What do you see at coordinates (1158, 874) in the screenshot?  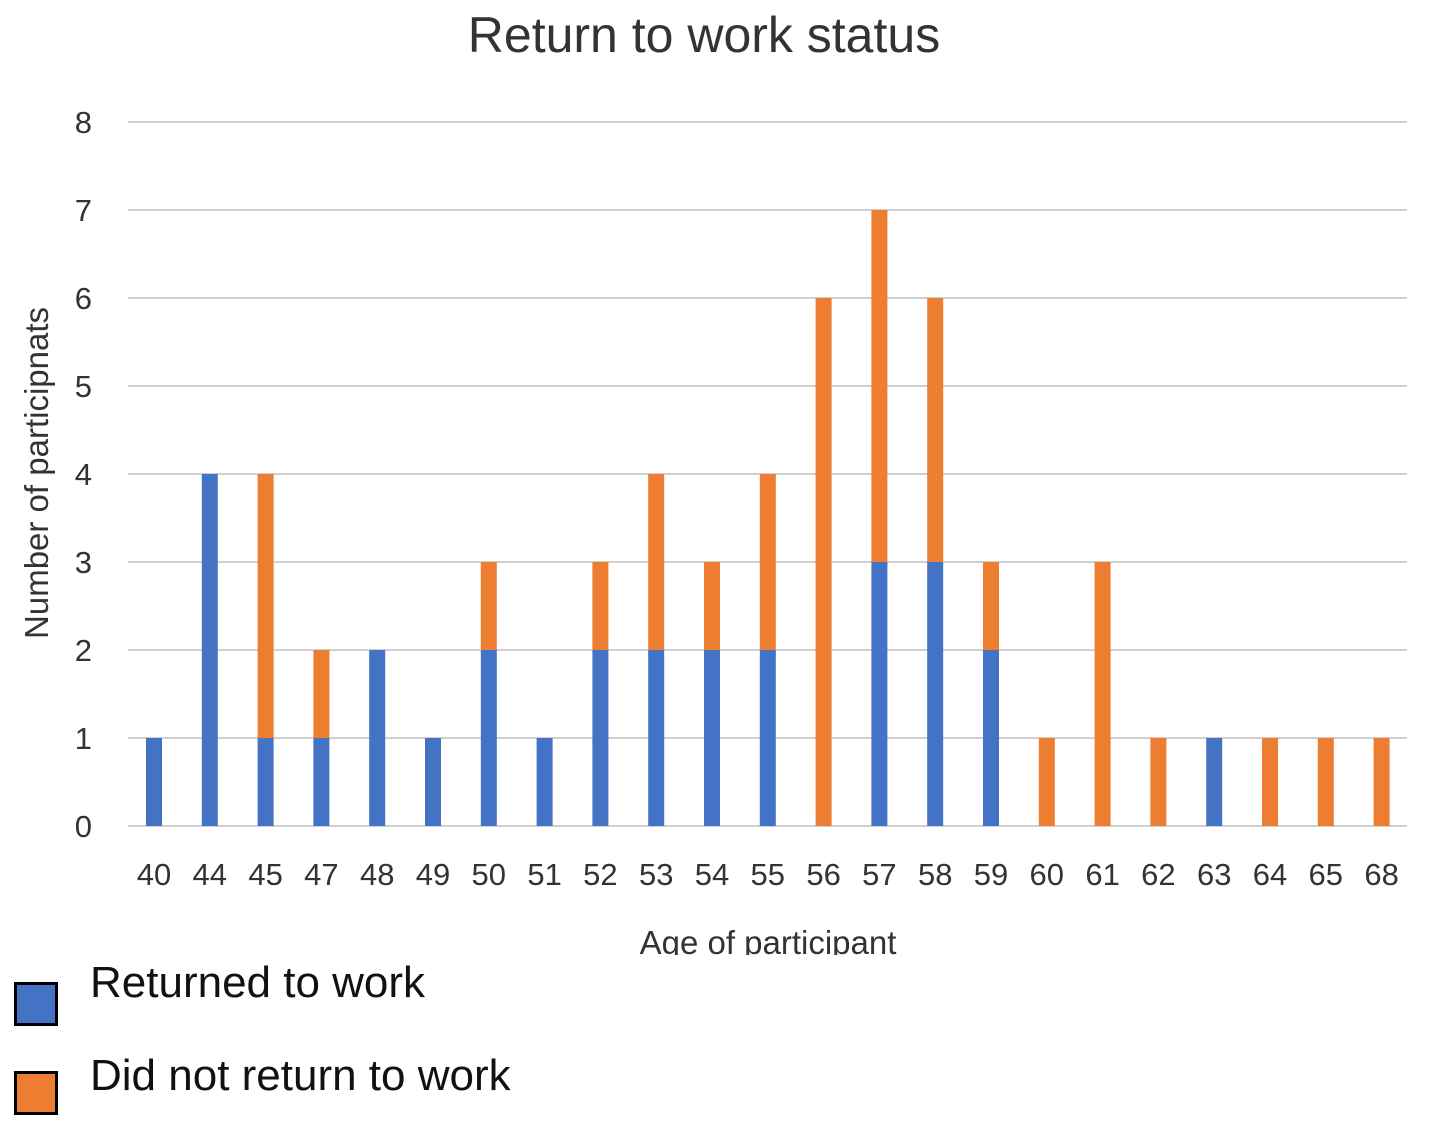 I see `x-tick-label: 62` at bounding box center [1158, 874].